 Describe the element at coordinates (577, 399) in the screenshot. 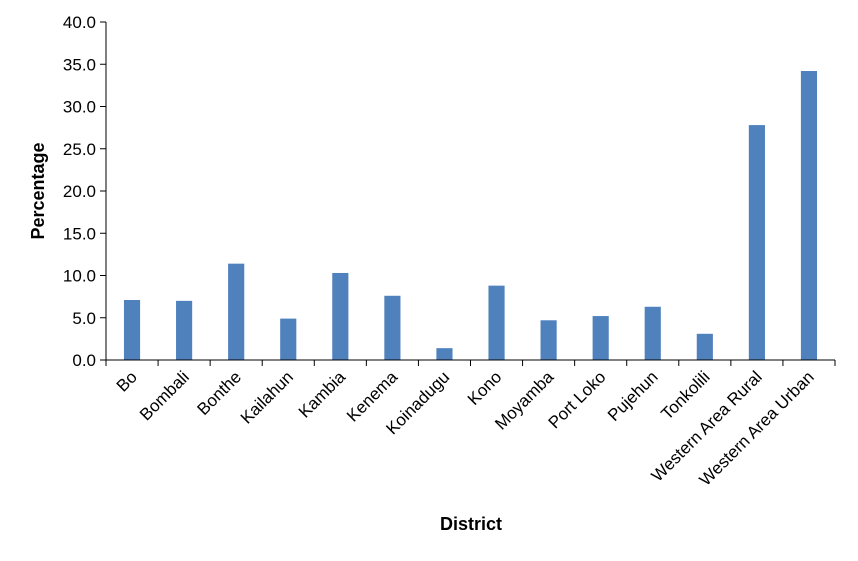

I see `x-category-label: Port Loko` at that location.